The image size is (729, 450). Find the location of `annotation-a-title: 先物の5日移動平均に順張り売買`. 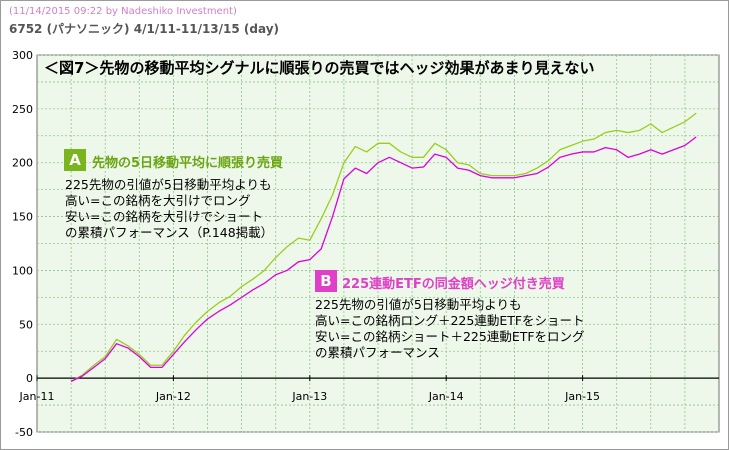

annotation-a-title: 先物の5日移動平均に順張り売買 is located at coordinates (188, 163).